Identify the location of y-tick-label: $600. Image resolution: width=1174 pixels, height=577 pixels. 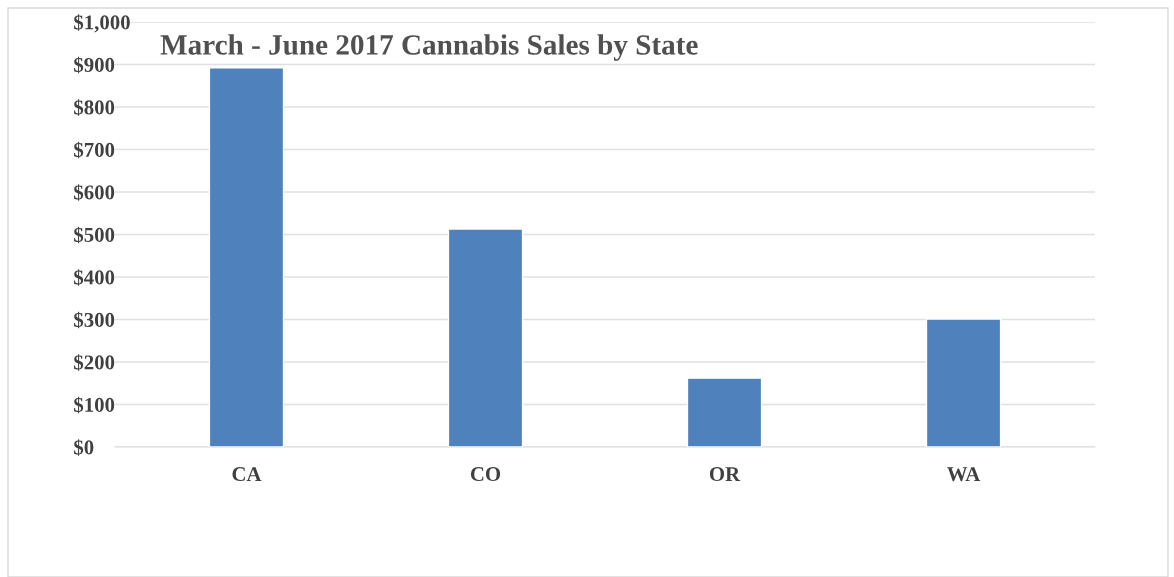
(94, 192).